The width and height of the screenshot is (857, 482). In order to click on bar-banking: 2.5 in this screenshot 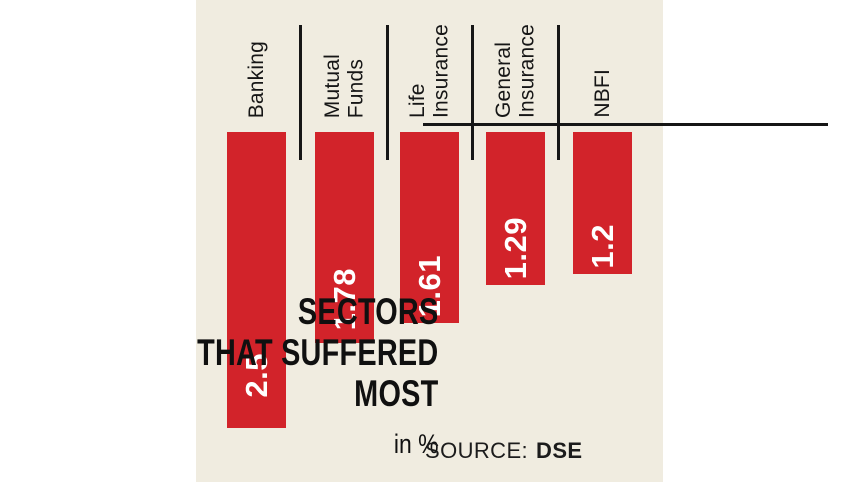, I will do `click(256, 280)`.